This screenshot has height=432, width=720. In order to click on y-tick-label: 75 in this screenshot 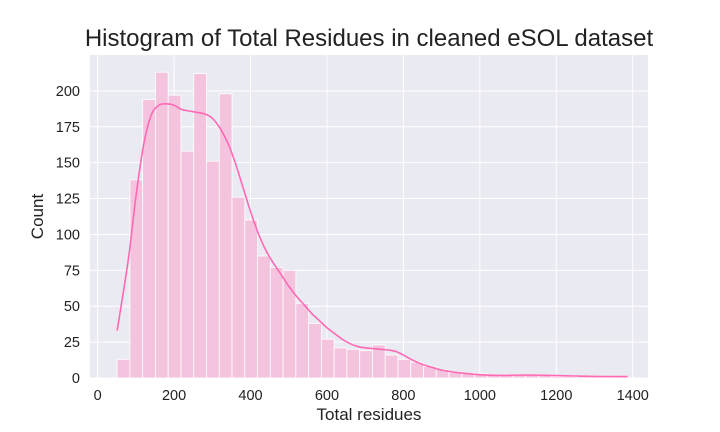, I will do `click(72, 271)`.